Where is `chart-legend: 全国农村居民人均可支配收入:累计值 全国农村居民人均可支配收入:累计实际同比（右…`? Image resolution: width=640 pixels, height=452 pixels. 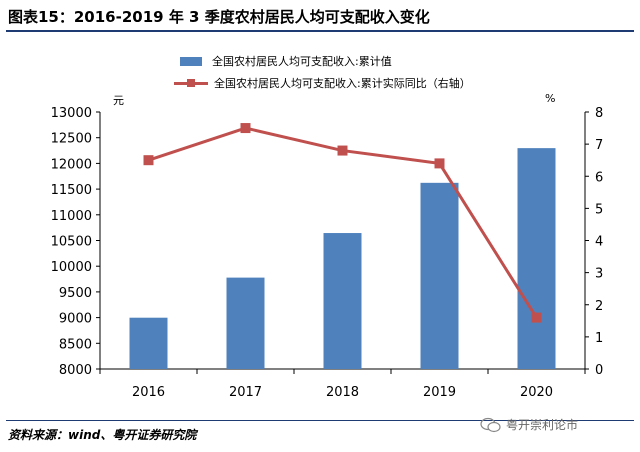
chart-legend: 全国农村居民人均可支配收入:累计值 全国农村居民人均可支配收入:累计实际同比（右… is located at coordinates (322, 72).